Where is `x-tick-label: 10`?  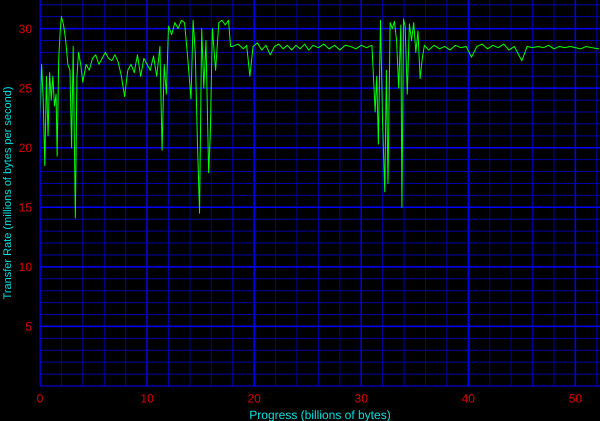 x-tick-label: 10 is located at coordinates (147, 399).